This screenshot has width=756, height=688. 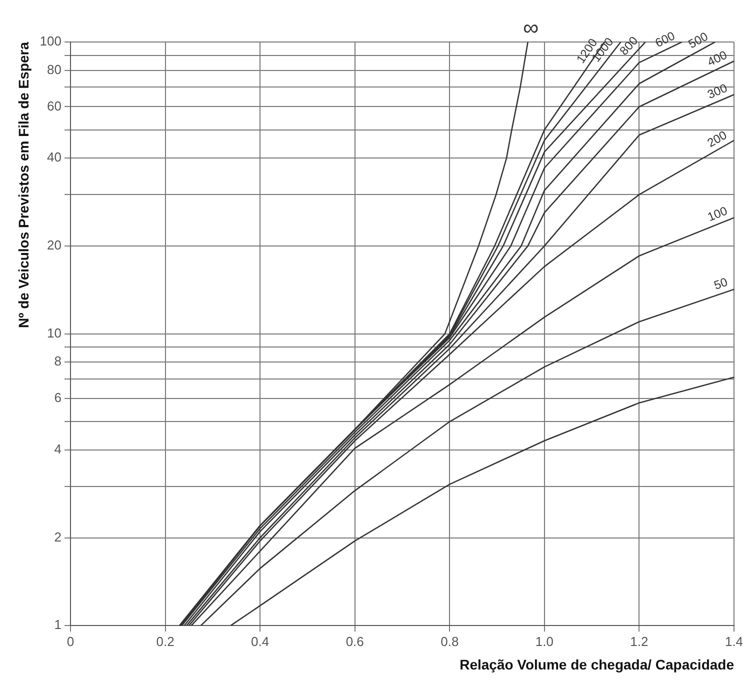 What do you see at coordinates (58, 448) in the screenshot?
I see `y-tick-label: 4` at bounding box center [58, 448].